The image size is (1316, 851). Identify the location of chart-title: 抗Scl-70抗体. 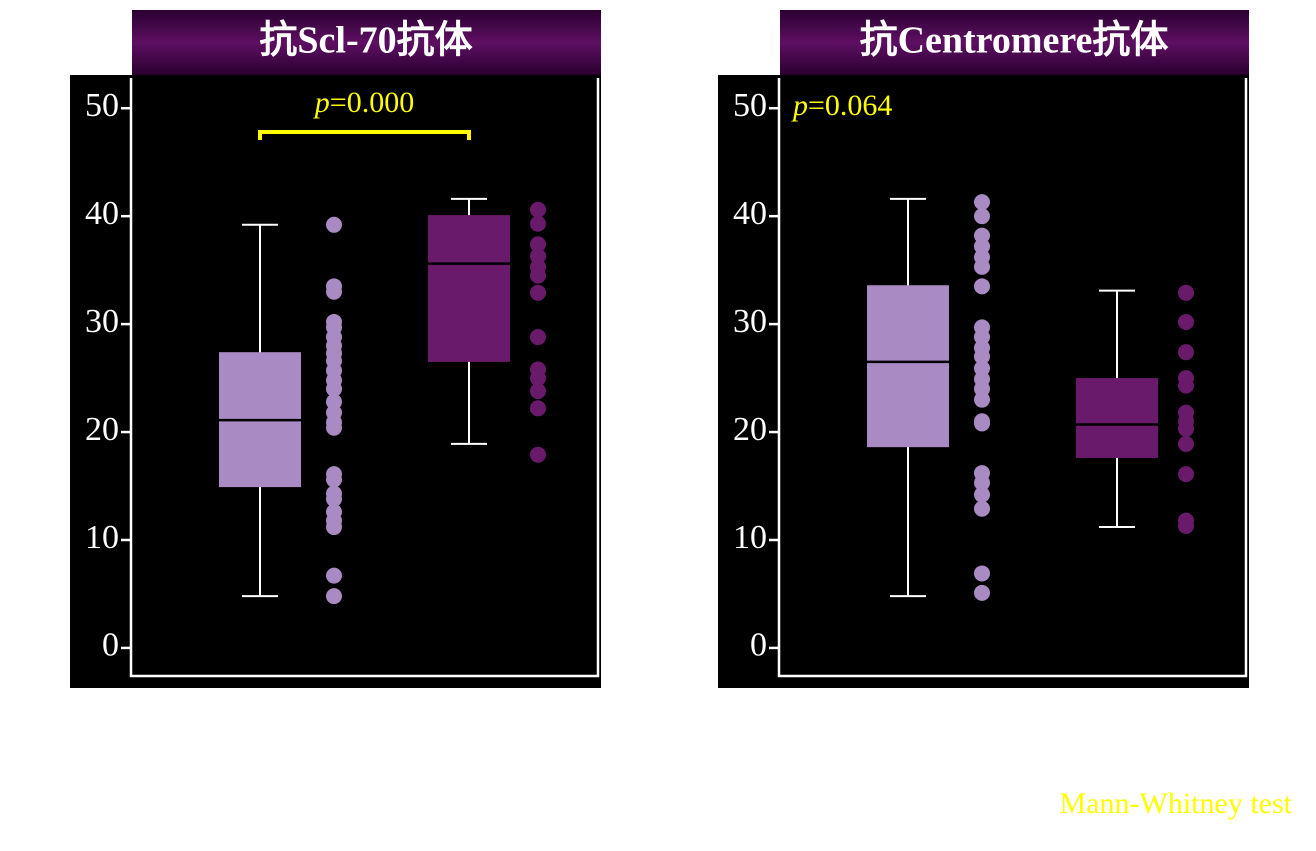
(365, 41).